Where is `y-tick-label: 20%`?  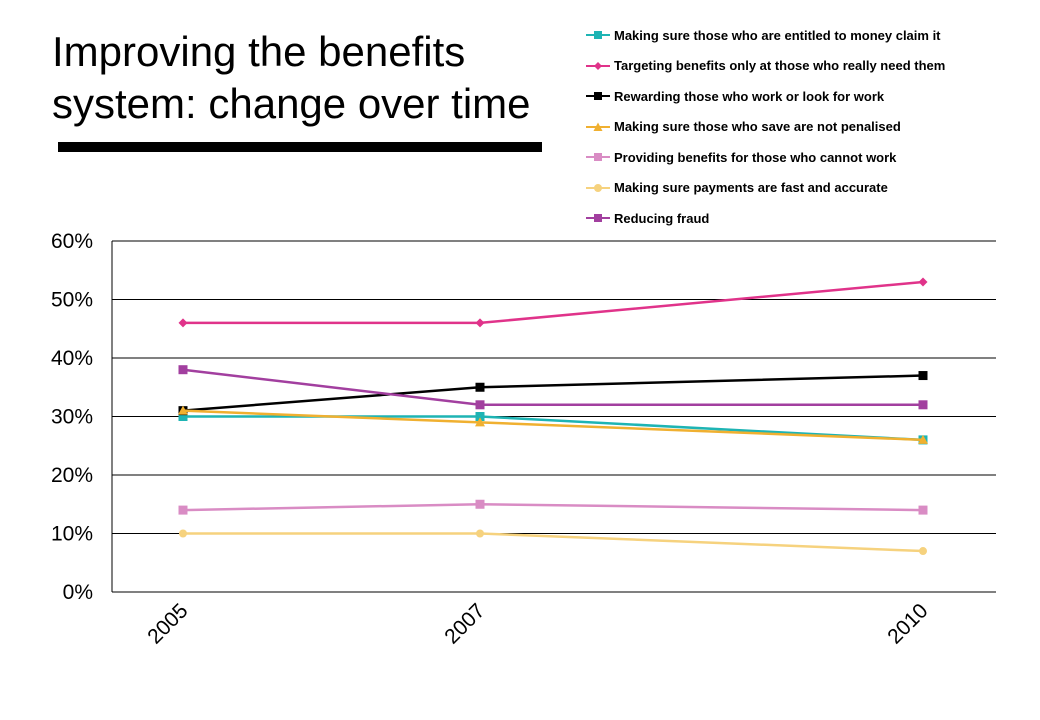
y-tick-label: 20% is located at coordinates (72, 475).